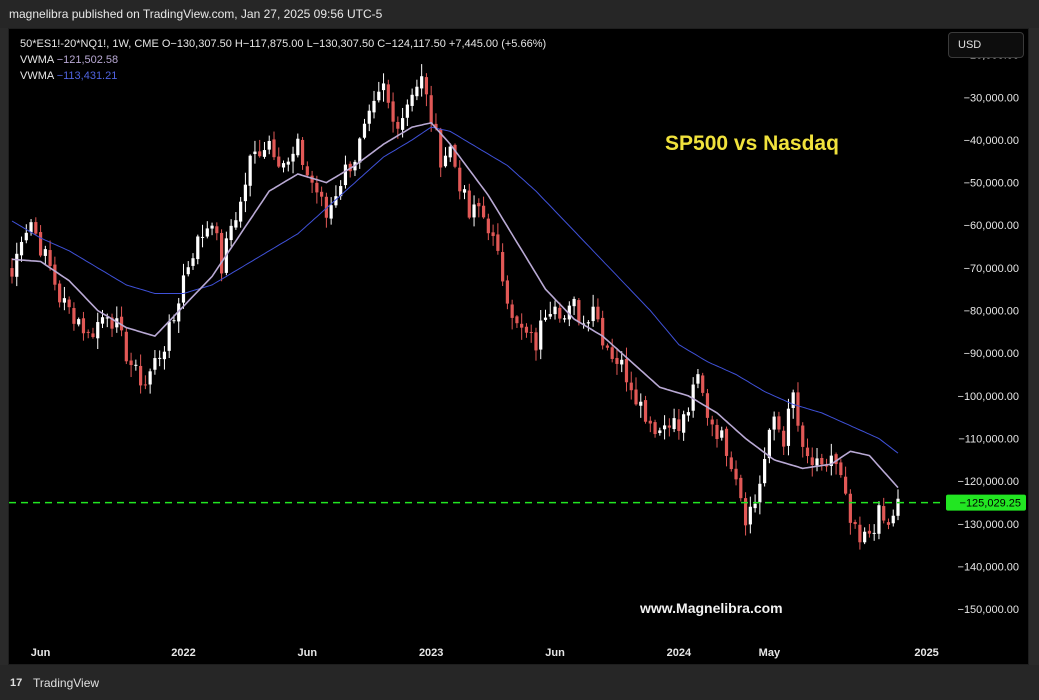  I want to click on vwma-fast-legend: VWMA −121,502.58, so click(283, 60).